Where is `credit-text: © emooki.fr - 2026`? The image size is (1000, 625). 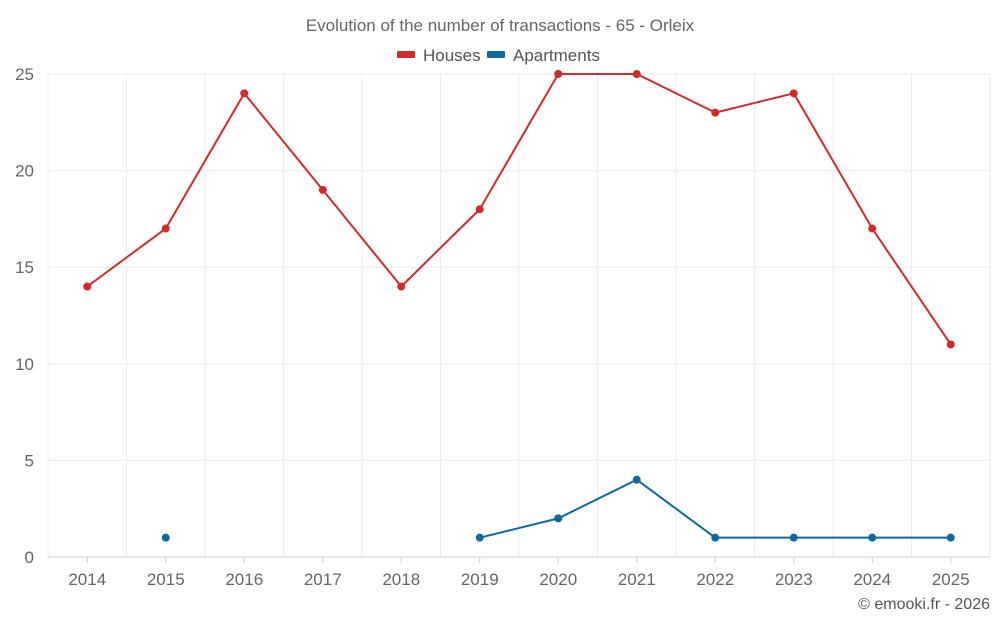 credit-text: © emooki.fr - 2026 is located at coordinates (924, 604).